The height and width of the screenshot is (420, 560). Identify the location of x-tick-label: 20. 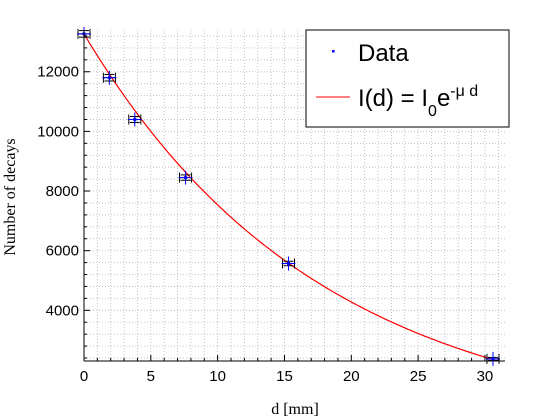
(351, 376).